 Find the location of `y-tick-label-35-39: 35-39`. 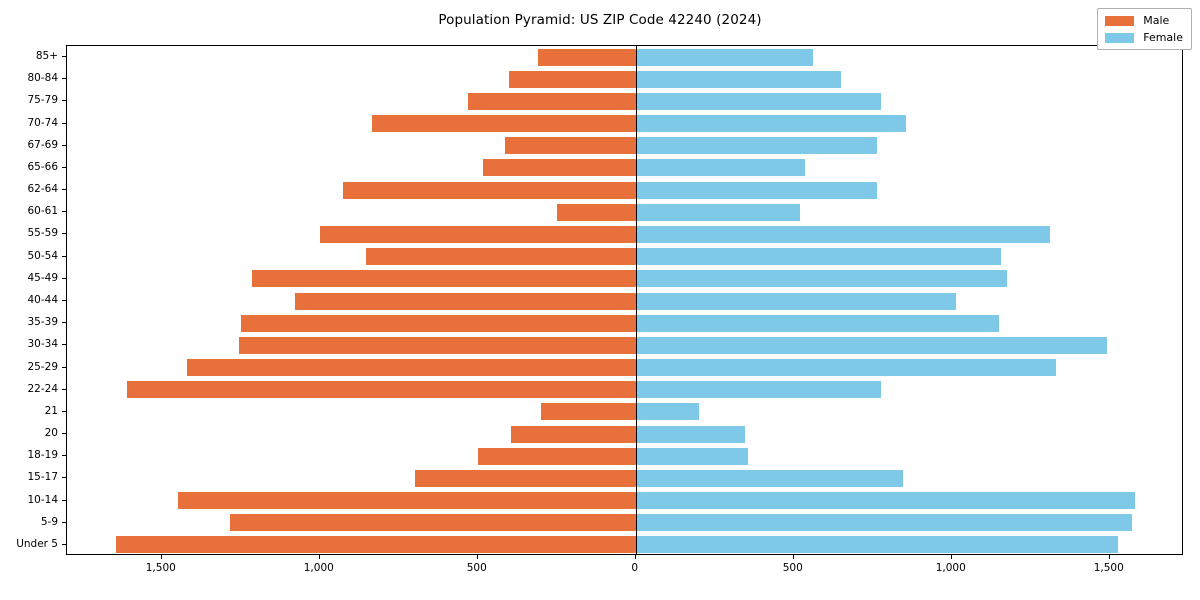

y-tick-label-35-39: 35-39 is located at coordinates (42, 322).